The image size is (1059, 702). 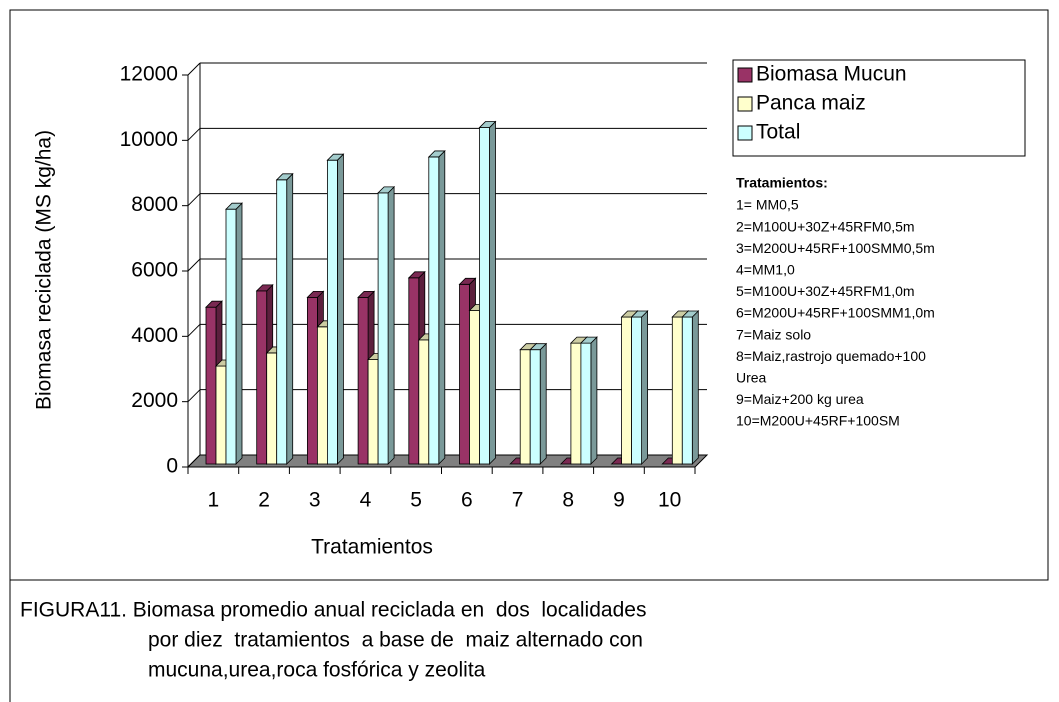 What do you see at coordinates (879, 108) in the screenshot?
I see `legend-box` at bounding box center [879, 108].